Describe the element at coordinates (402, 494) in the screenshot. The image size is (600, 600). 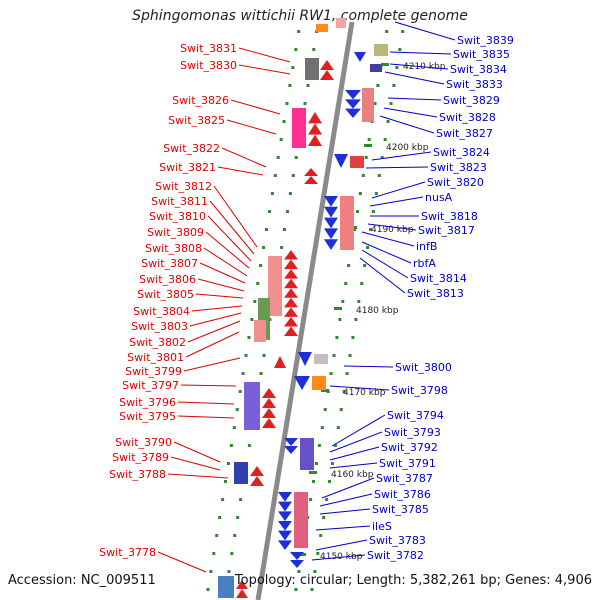
I see `gene-label-right: Swit_3786` at that location.